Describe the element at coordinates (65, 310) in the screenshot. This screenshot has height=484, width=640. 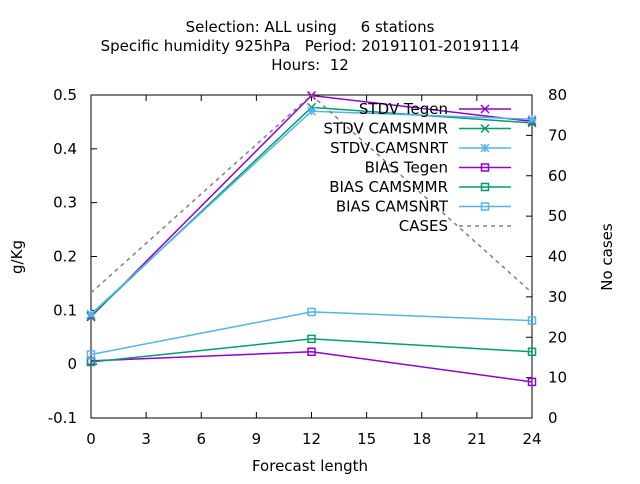
I see `y-tick-label: 0.1` at that location.